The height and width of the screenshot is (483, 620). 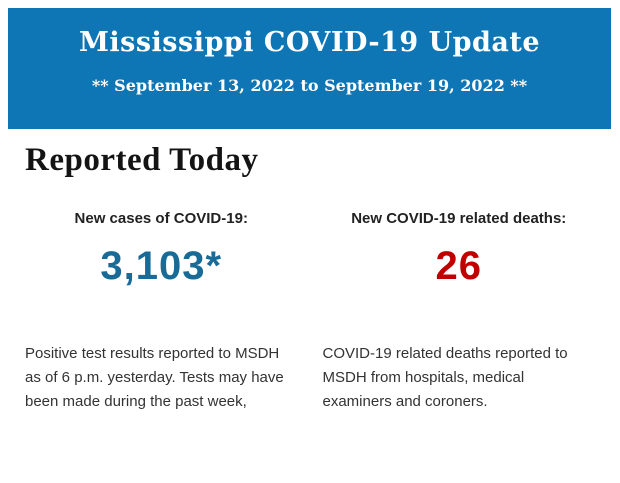 I want to click on page-title: Mississippi COVID-19 Update, so click(x=309, y=42).